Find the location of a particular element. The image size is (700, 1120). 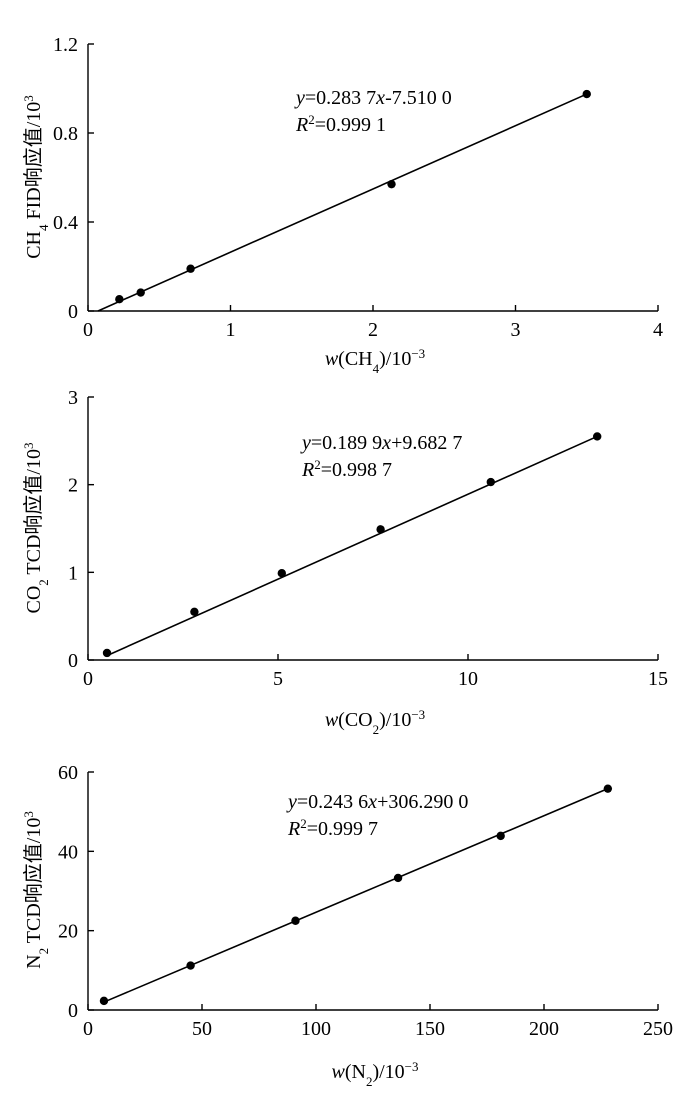

co2-x-tick-label: 5 is located at coordinates (278, 679).